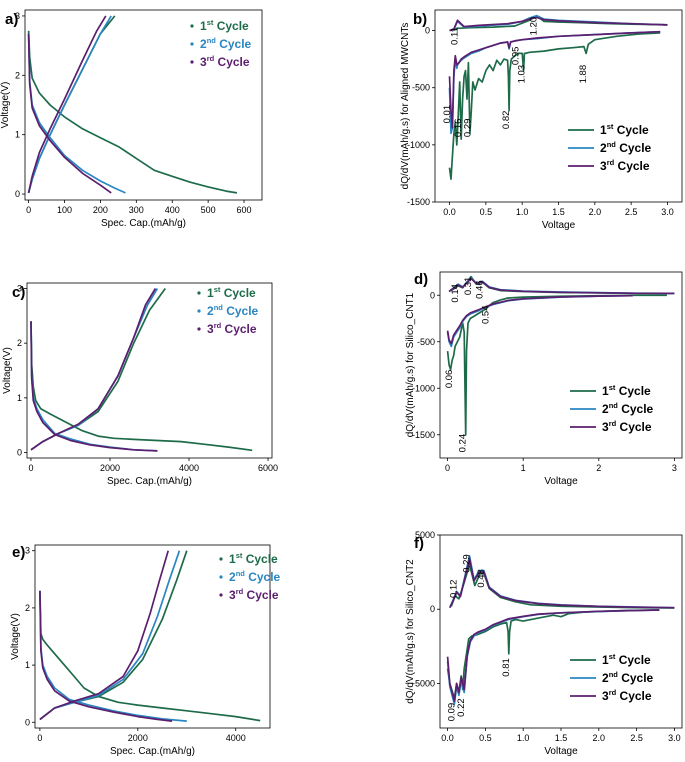 Image resolution: width=685 pixels, height=762 pixels. What do you see at coordinates (595, 212) in the screenshot?
I see `x-tick-label: 2.0` at bounding box center [595, 212].